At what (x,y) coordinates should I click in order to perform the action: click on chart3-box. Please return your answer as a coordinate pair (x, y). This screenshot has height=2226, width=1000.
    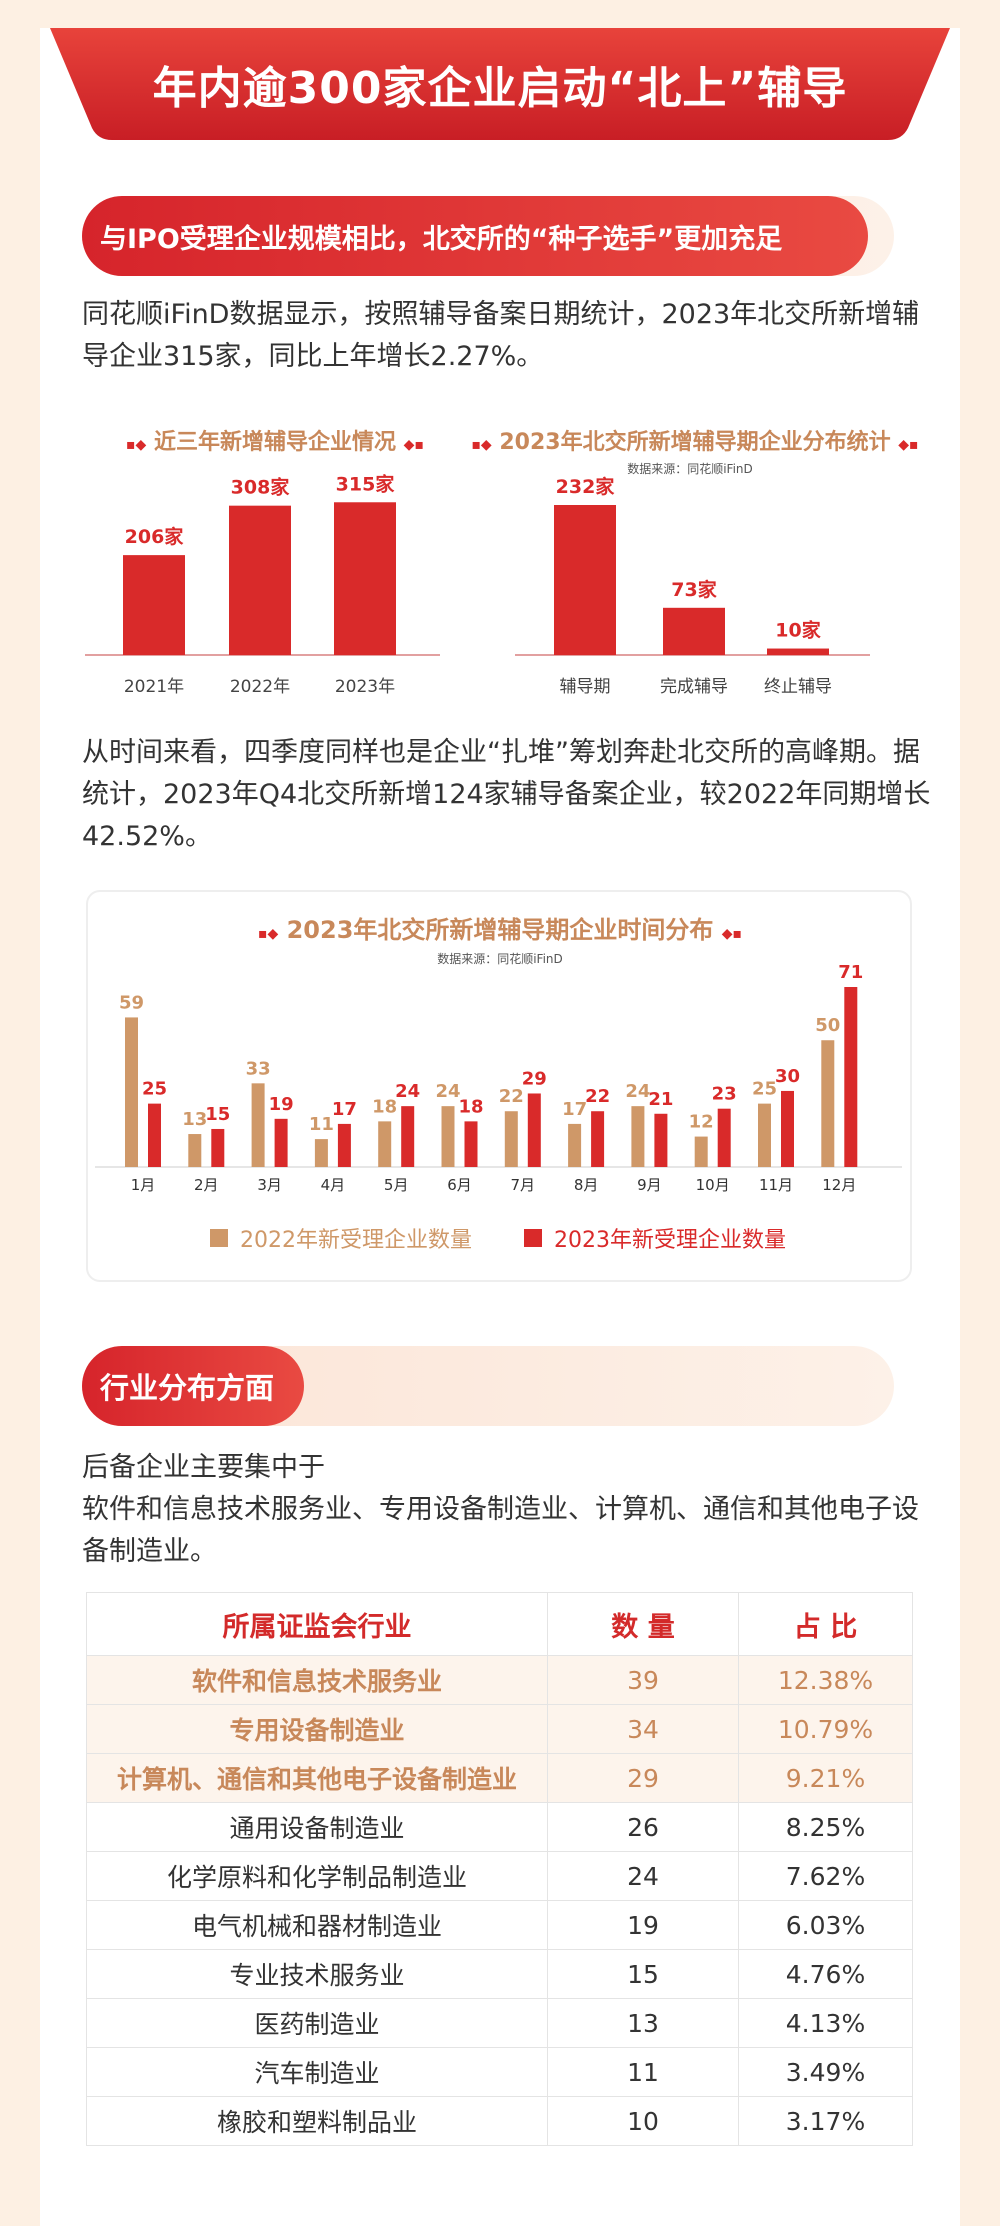
    Looking at the image, I should click on (499, 1086).